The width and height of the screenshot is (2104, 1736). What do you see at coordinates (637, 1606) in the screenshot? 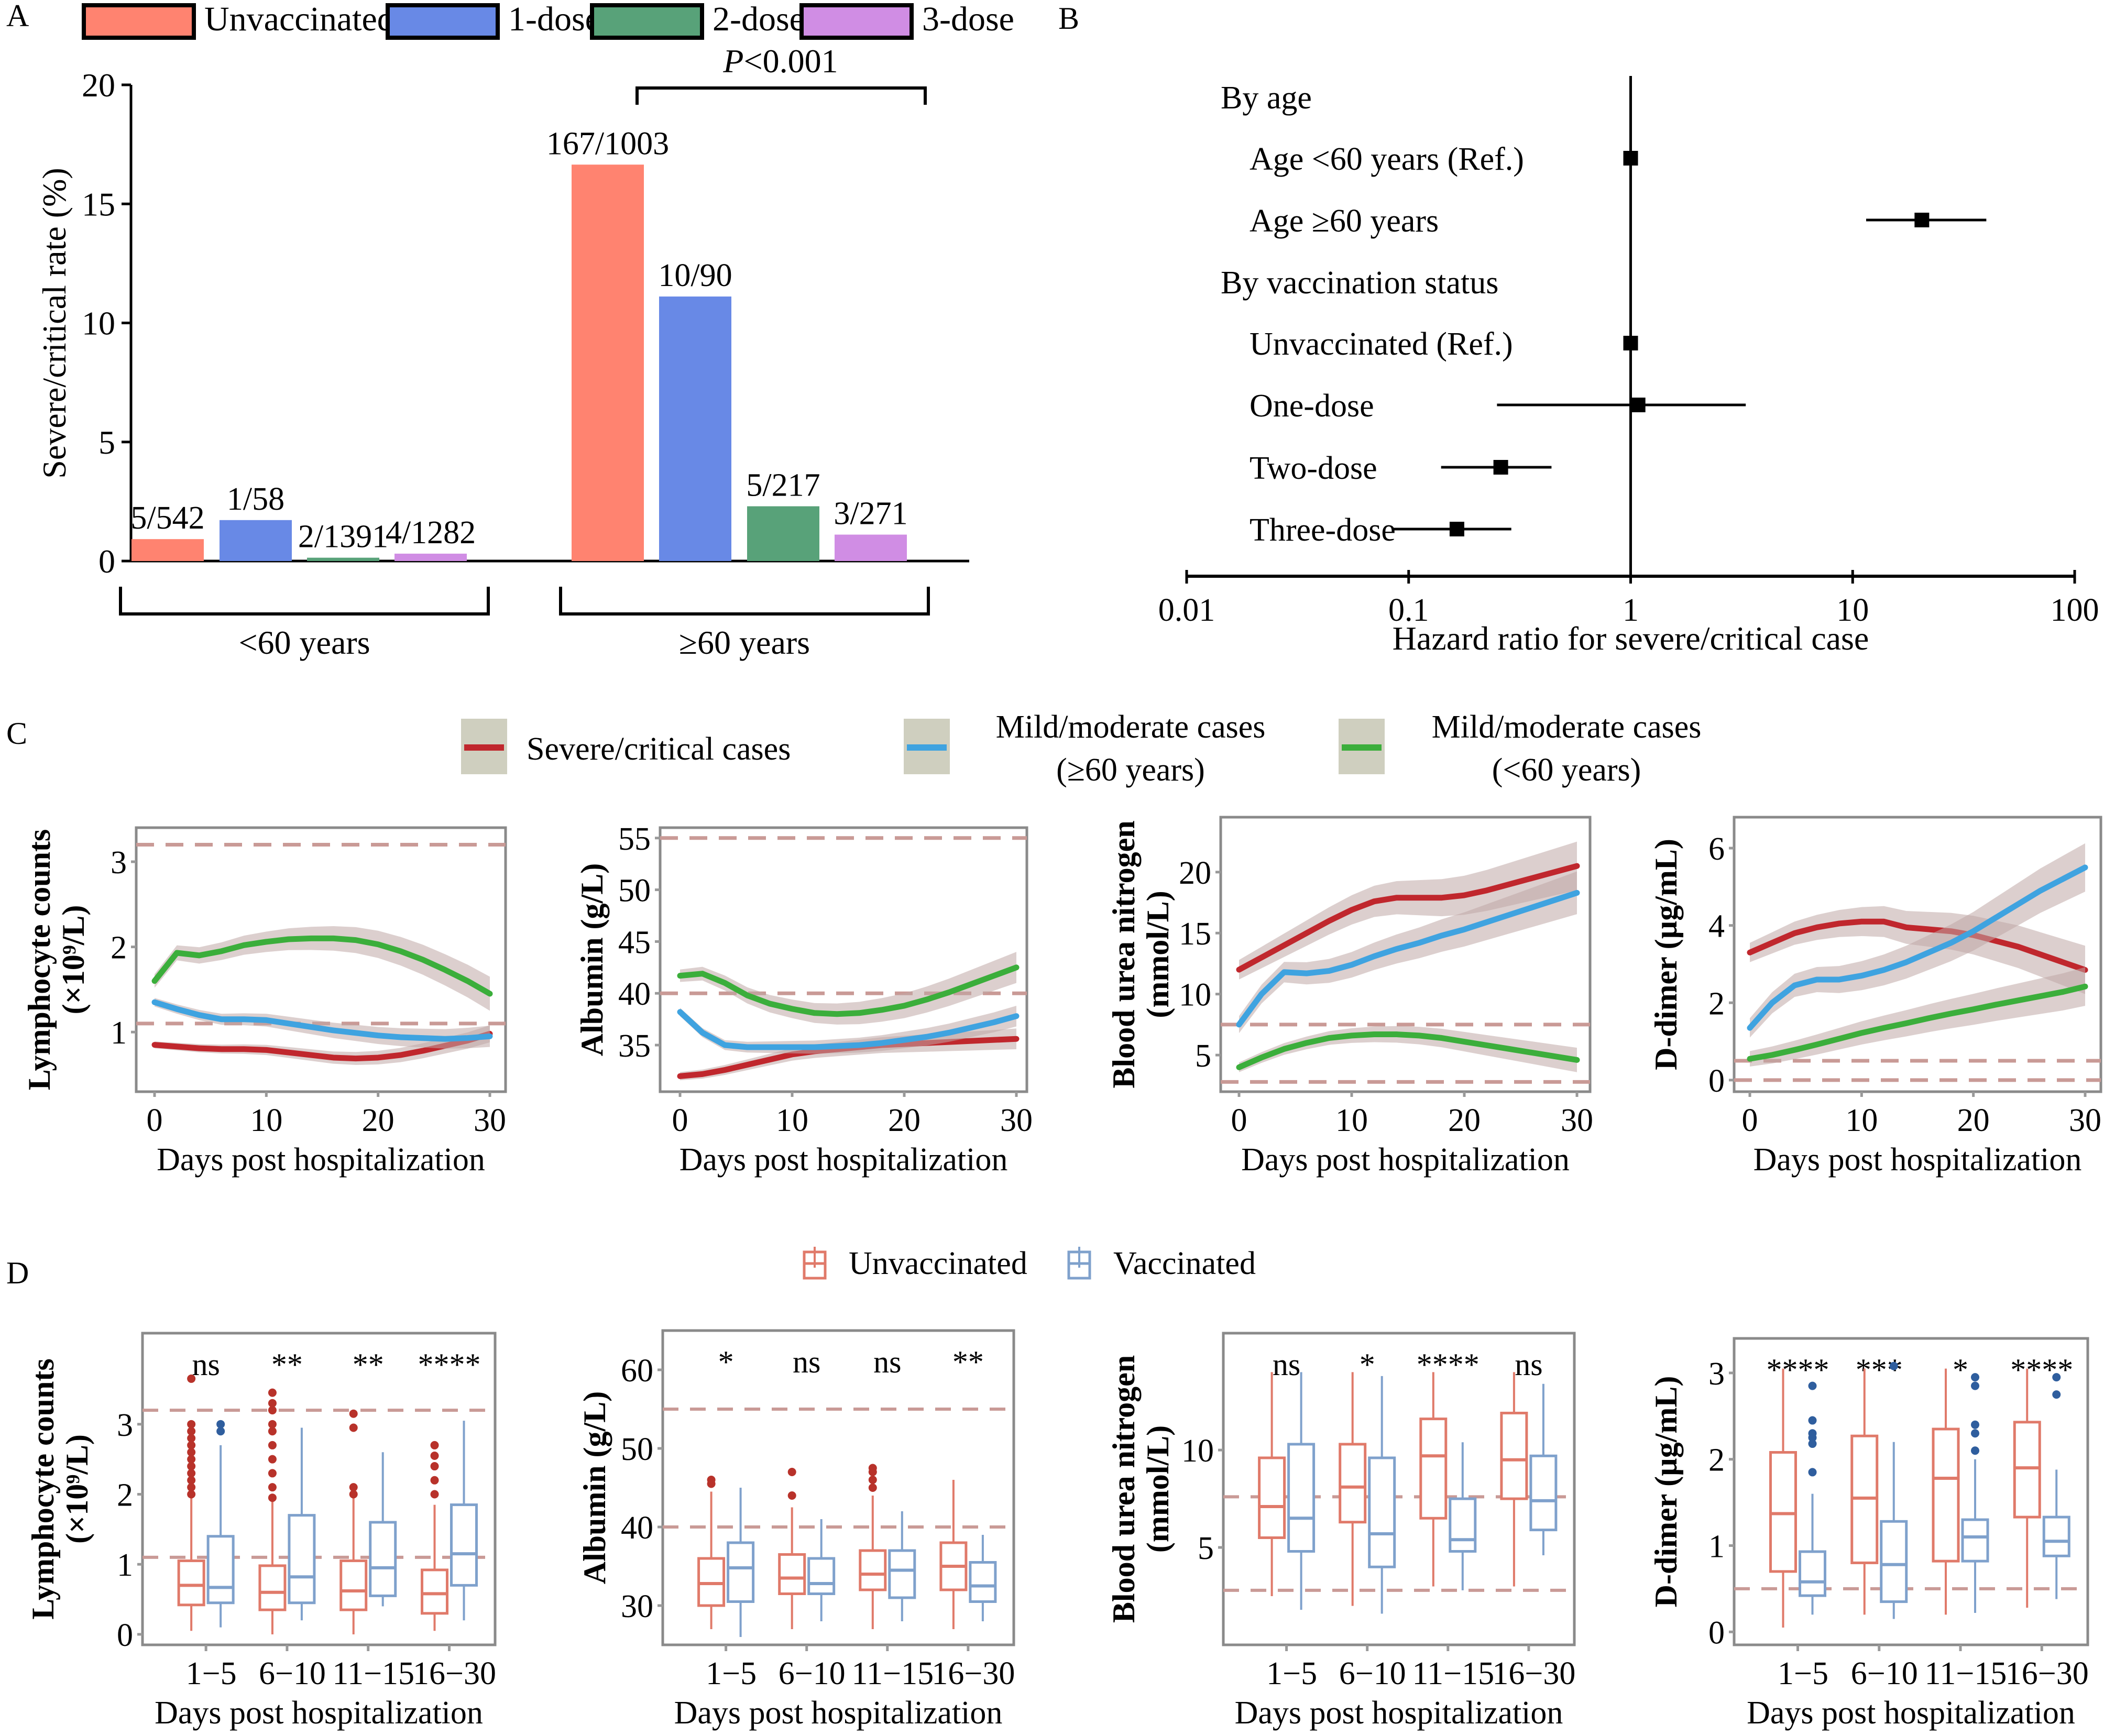
I see `y-tick-label: 30` at bounding box center [637, 1606].